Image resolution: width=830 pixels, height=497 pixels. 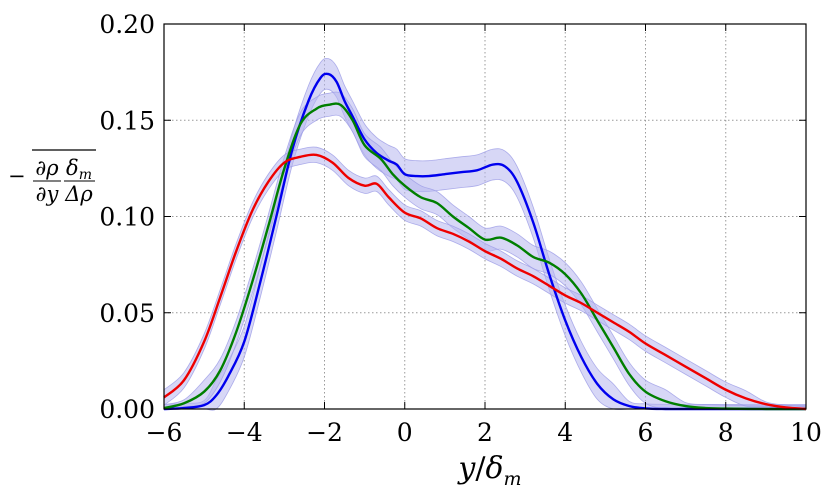 What do you see at coordinates (324, 432) in the screenshot?
I see `x-tick-label: −2` at bounding box center [324, 432].